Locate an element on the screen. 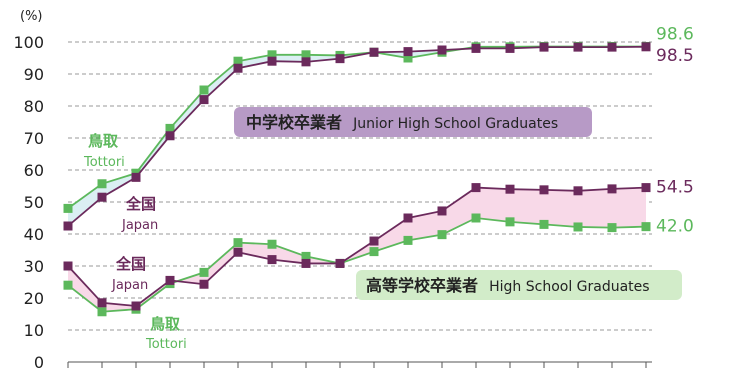 The width and height of the screenshot is (736, 374). high-japan-label-en: Japan is located at coordinates (129, 285).